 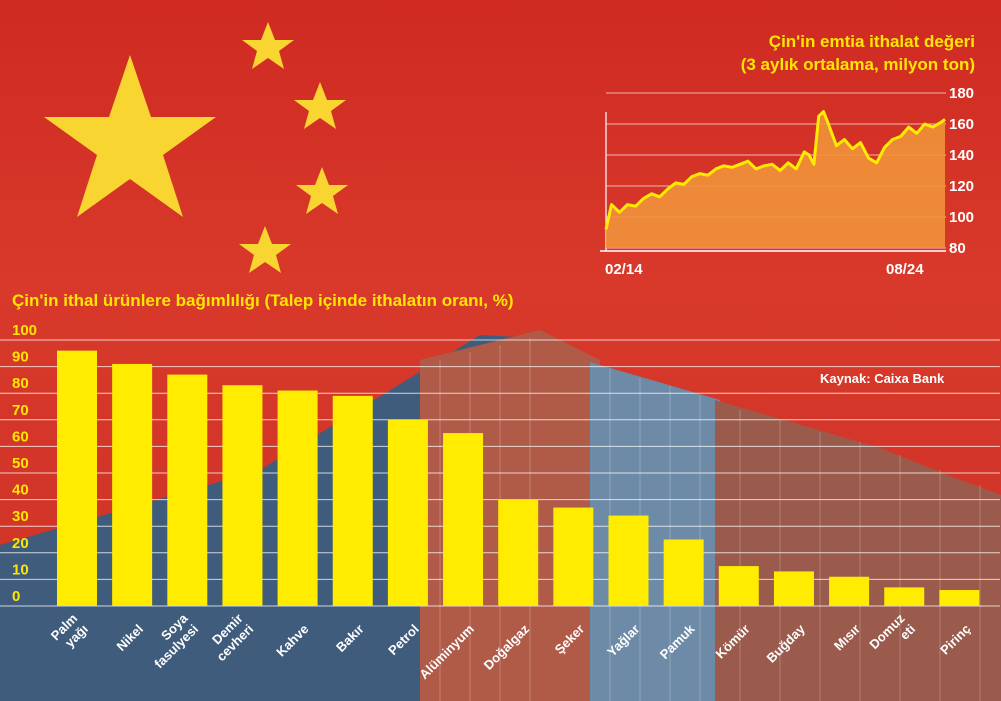 What do you see at coordinates (20, 436) in the screenshot?
I see `y-tick-label: 60` at bounding box center [20, 436].